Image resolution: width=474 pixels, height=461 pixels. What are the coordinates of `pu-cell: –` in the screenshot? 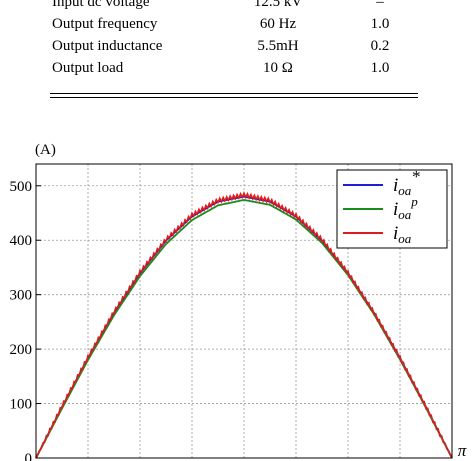 It's located at (380, 5).